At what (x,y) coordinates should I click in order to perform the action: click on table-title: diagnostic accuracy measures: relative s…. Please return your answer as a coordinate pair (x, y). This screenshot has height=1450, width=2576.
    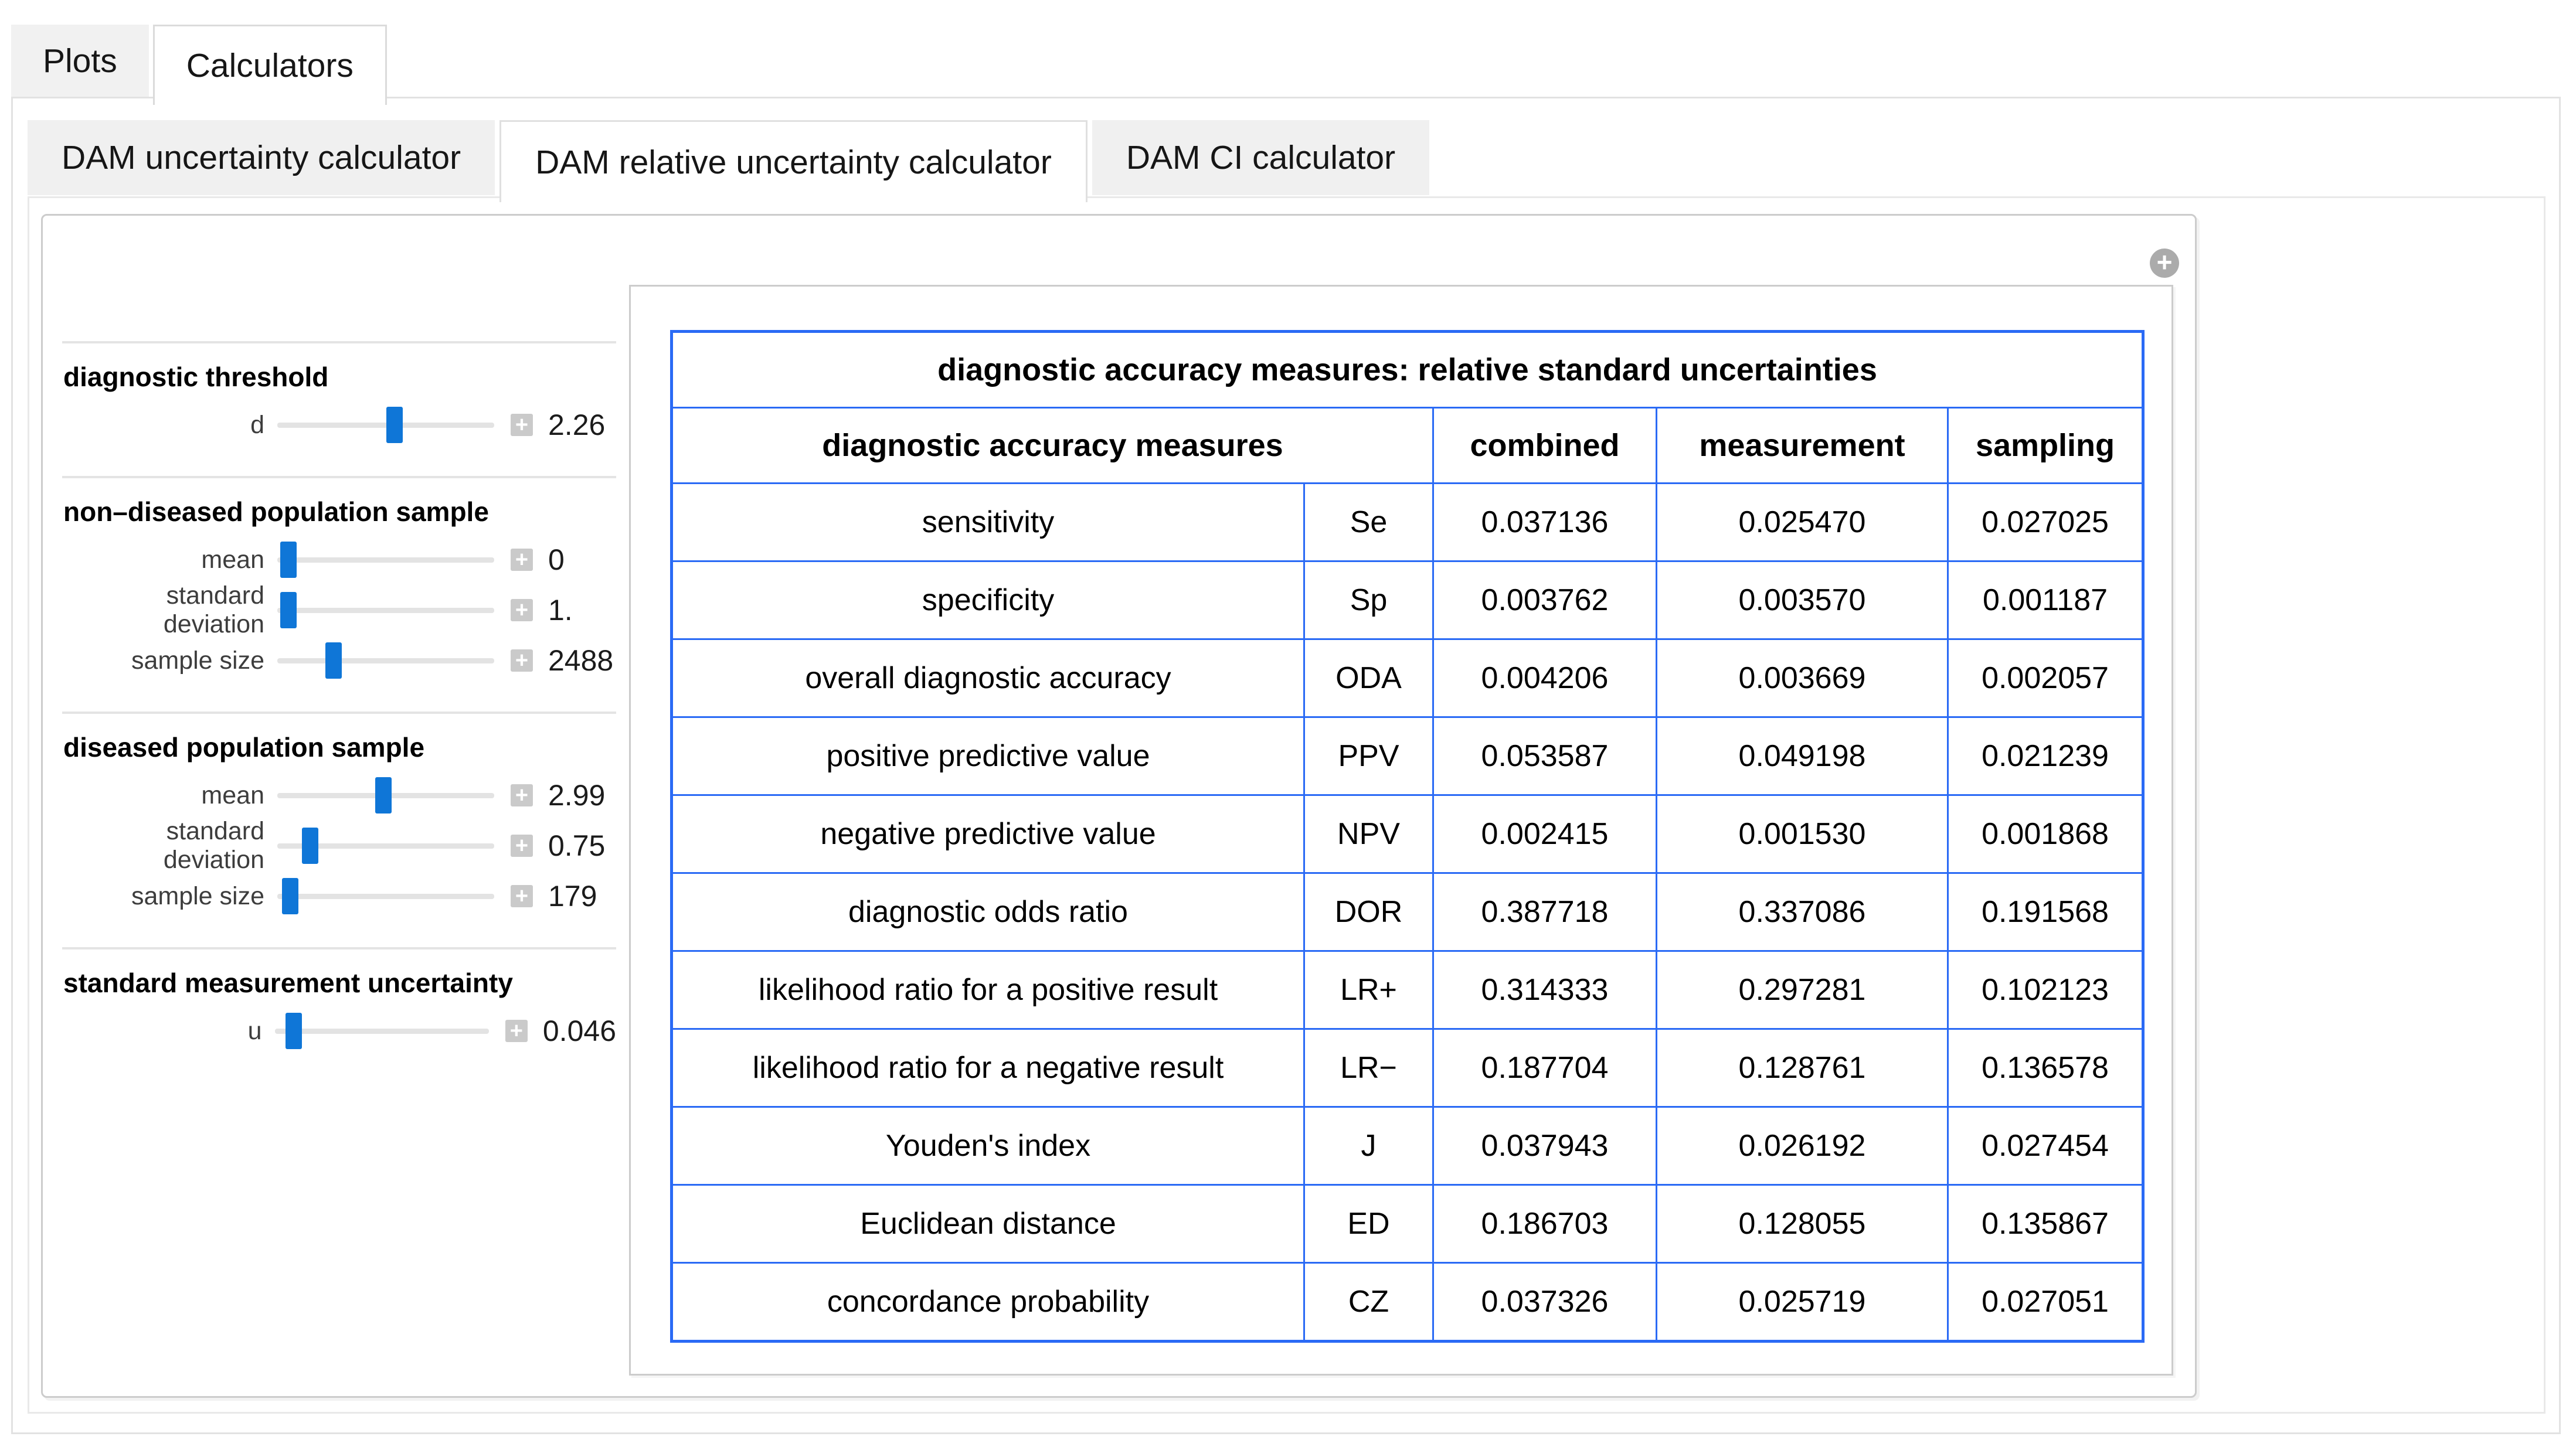
    Looking at the image, I should click on (1407, 370).